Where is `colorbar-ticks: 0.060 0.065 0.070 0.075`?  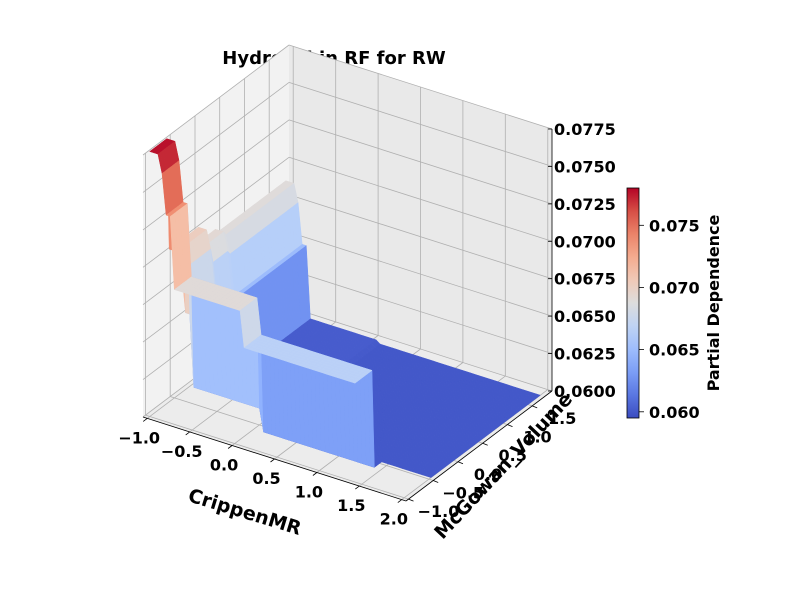
colorbar-ticks: 0.060 0.065 0.070 0.075 is located at coordinates (669, 319).